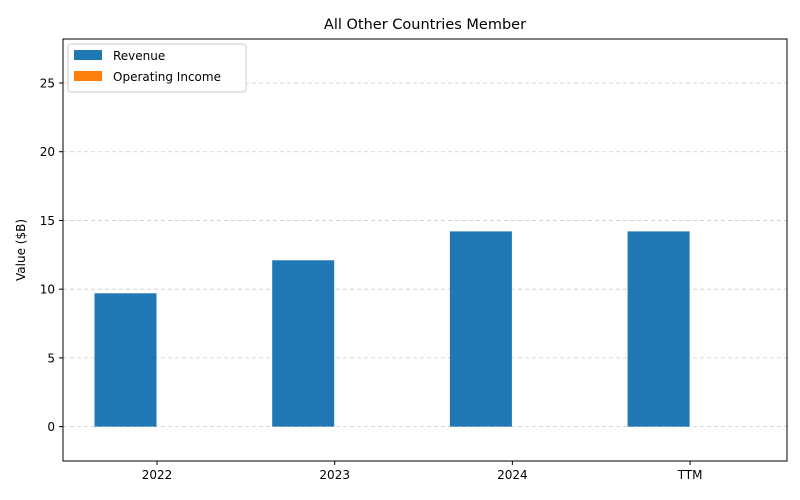 The height and width of the screenshot is (500, 800). I want to click on bar-revenue-ttm, so click(658, 329).